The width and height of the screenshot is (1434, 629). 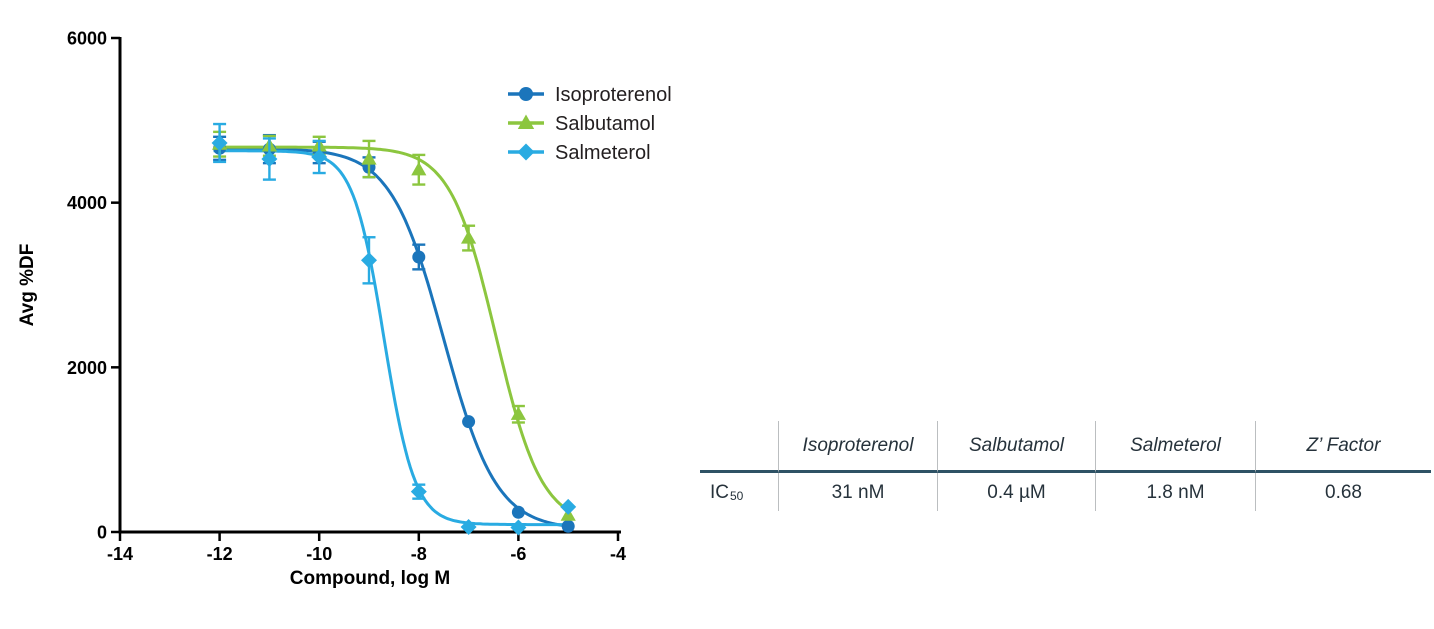 I want to click on ic50-text: IC, so click(x=719, y=492).